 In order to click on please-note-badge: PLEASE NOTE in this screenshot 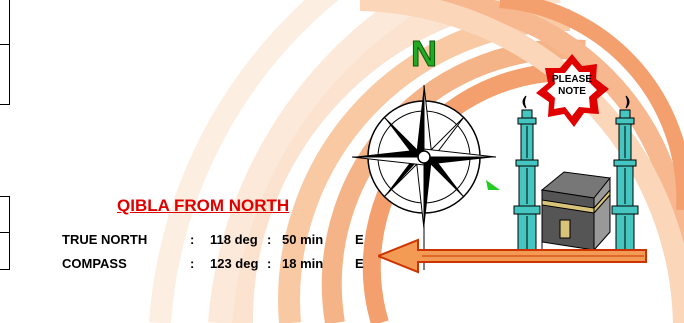, I will do `click(572, 91)`.